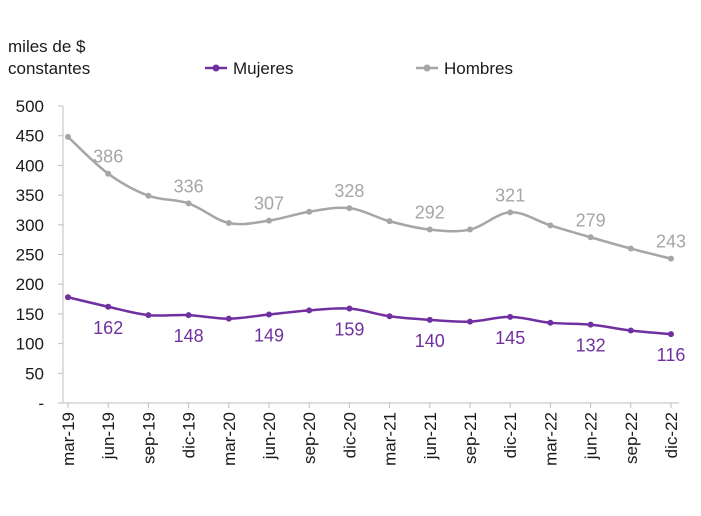 The height and width of the screenshot is (516, 701). Describe the element at coordinates (30, 136) in the screenshot. I see `y-tick-label: 450` at that location.